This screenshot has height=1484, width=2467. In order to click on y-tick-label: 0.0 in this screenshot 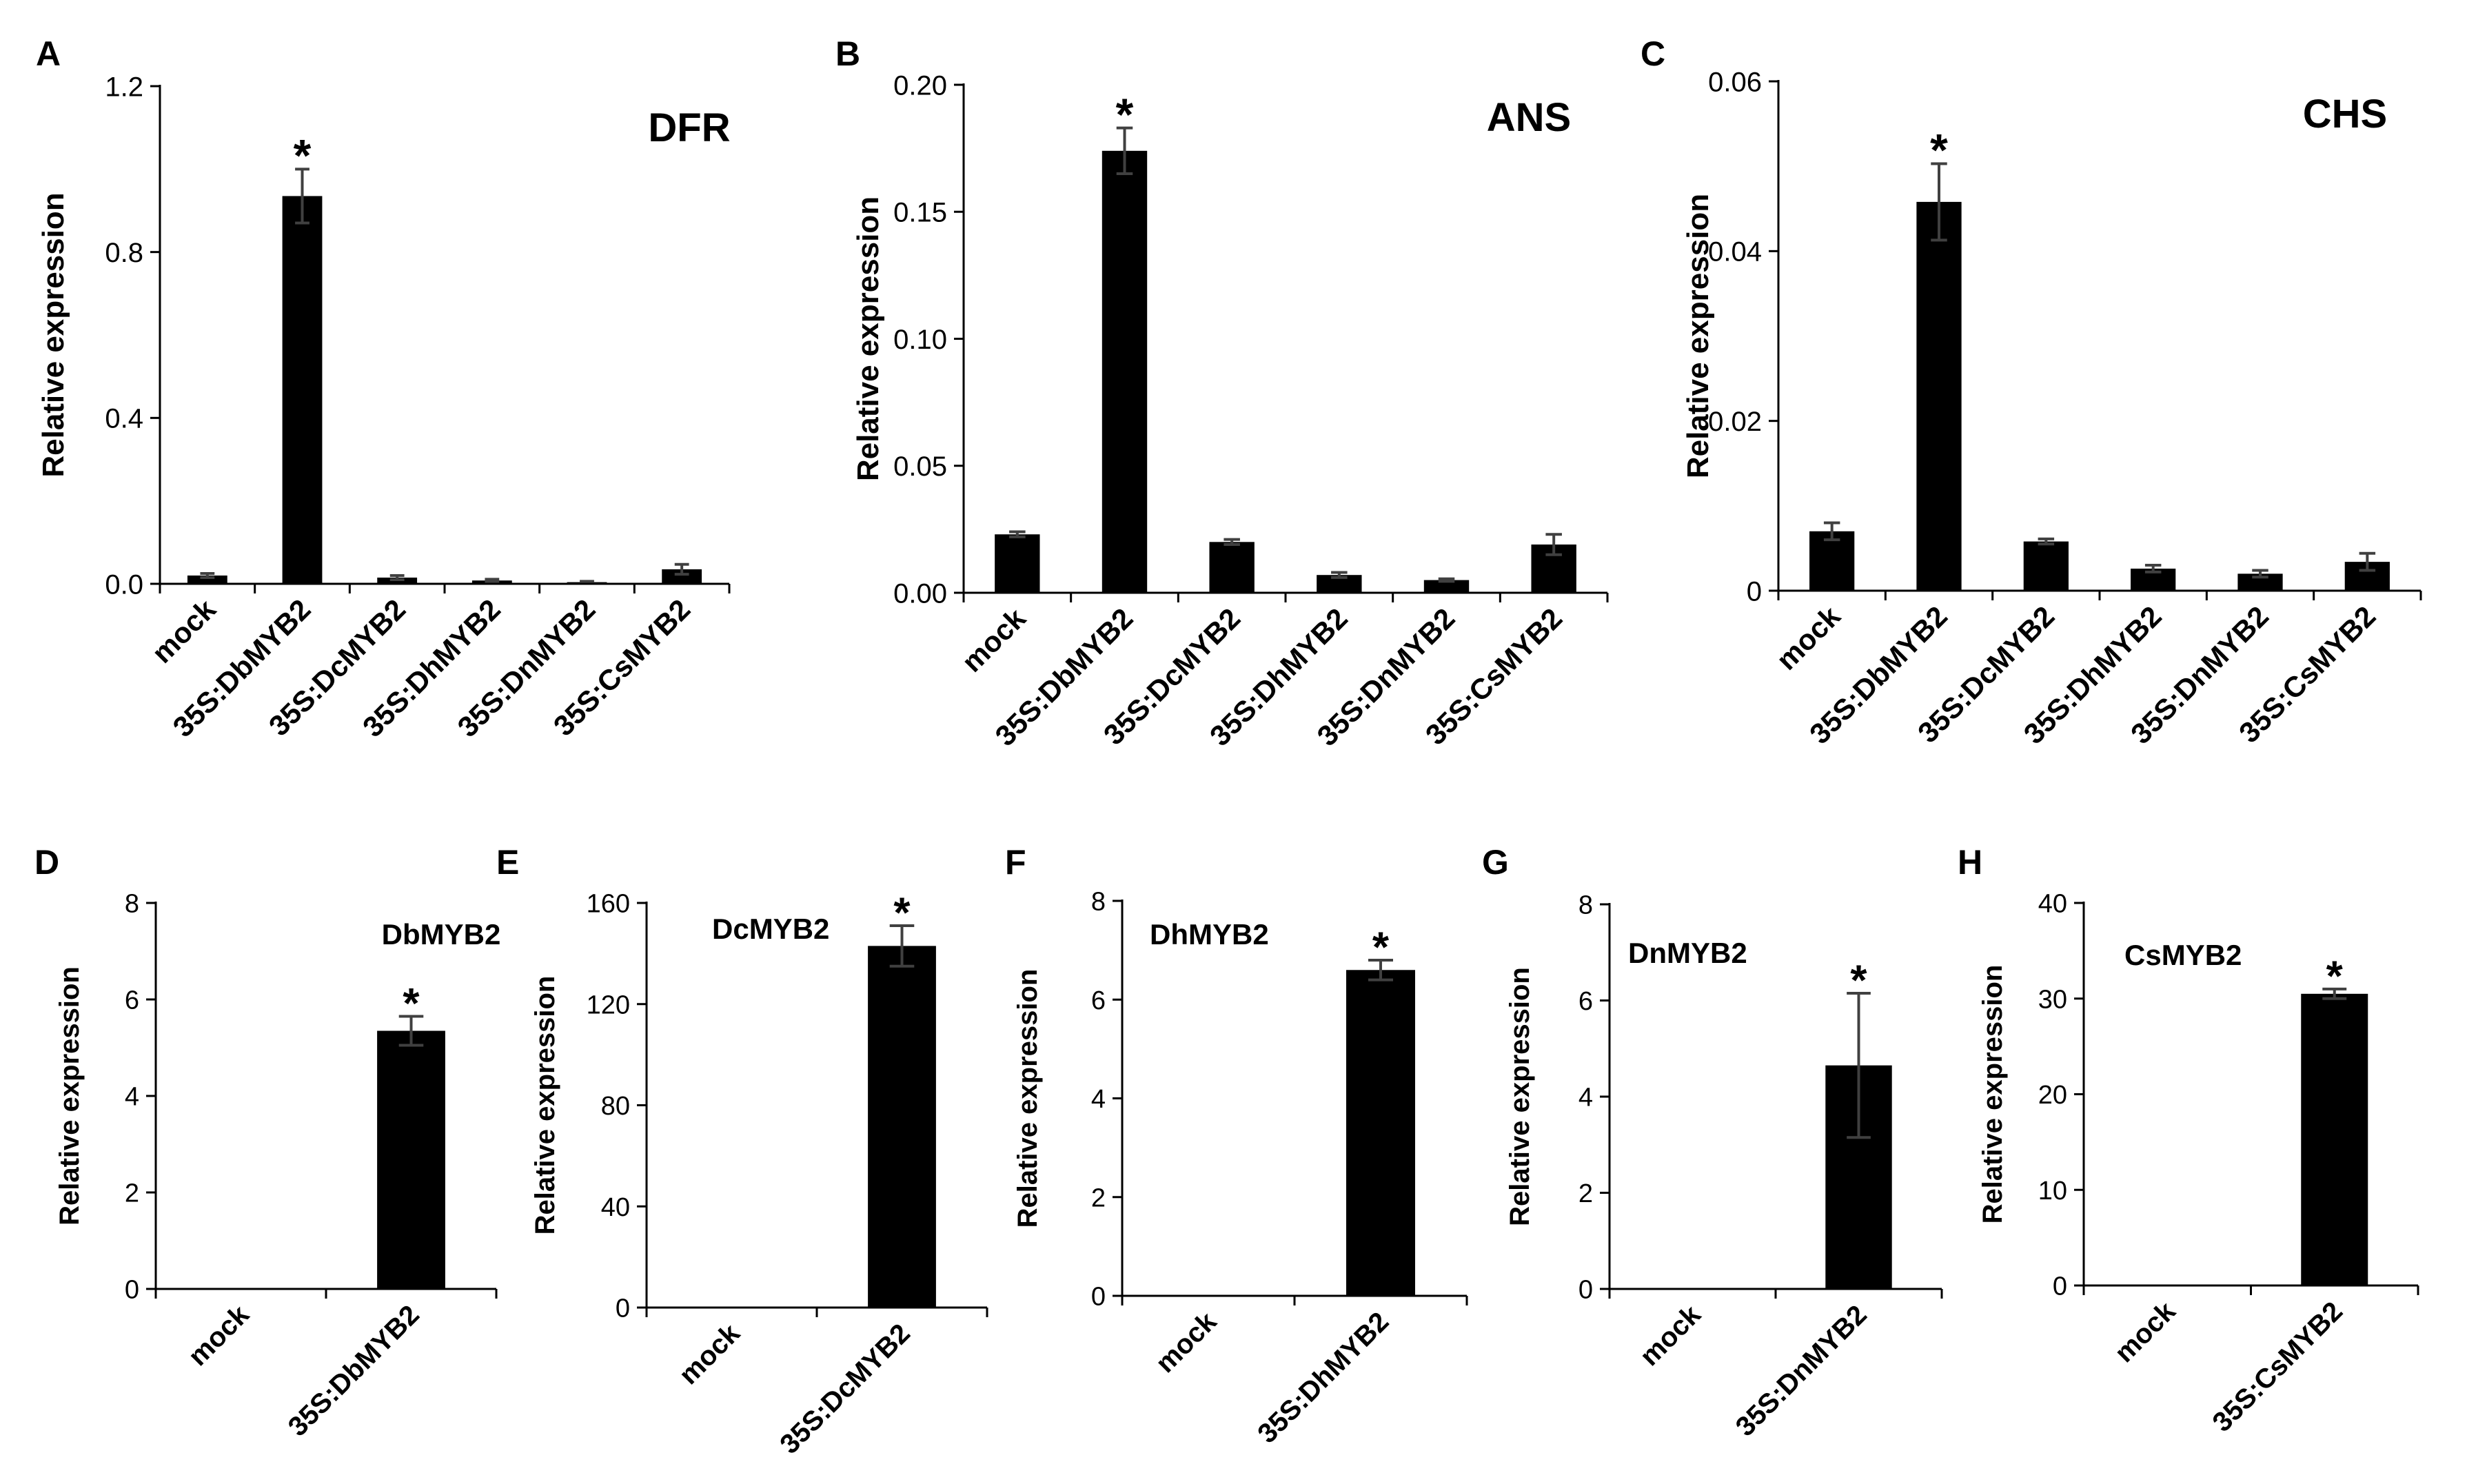, I will do `click(124, 584)`.